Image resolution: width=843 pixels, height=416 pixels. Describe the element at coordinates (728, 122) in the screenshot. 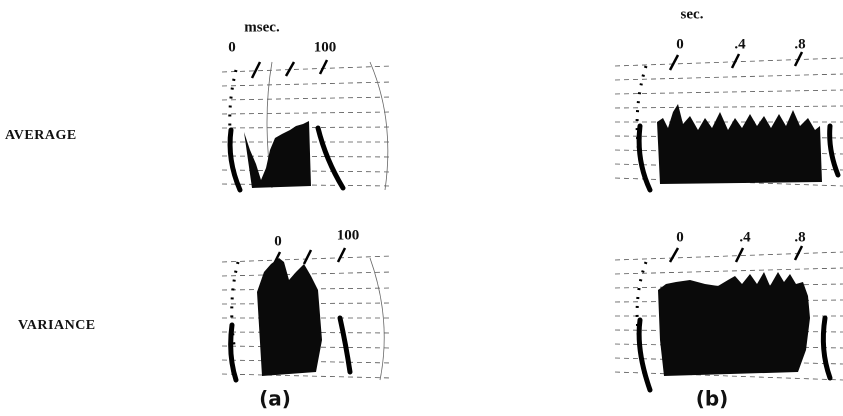

I see `trace-b-average` at that location.